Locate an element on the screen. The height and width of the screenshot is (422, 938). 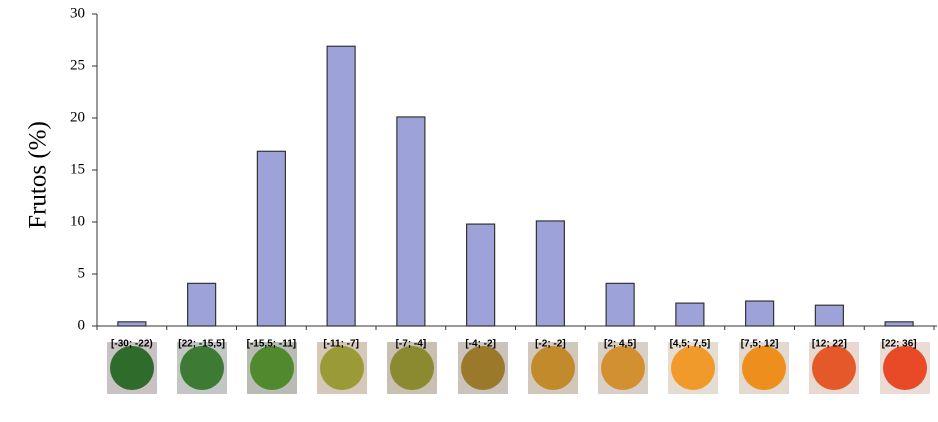
x-tick-label: [12; 22] is located at coordinates (829, 344).